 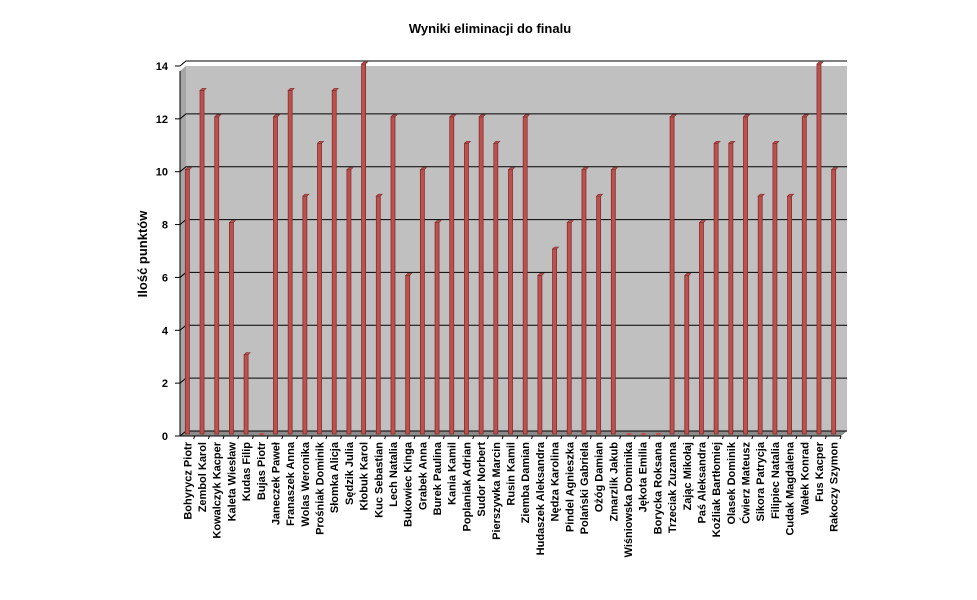 I want to click on category-label: Bujas Piotr, so click(x=262, y=470).